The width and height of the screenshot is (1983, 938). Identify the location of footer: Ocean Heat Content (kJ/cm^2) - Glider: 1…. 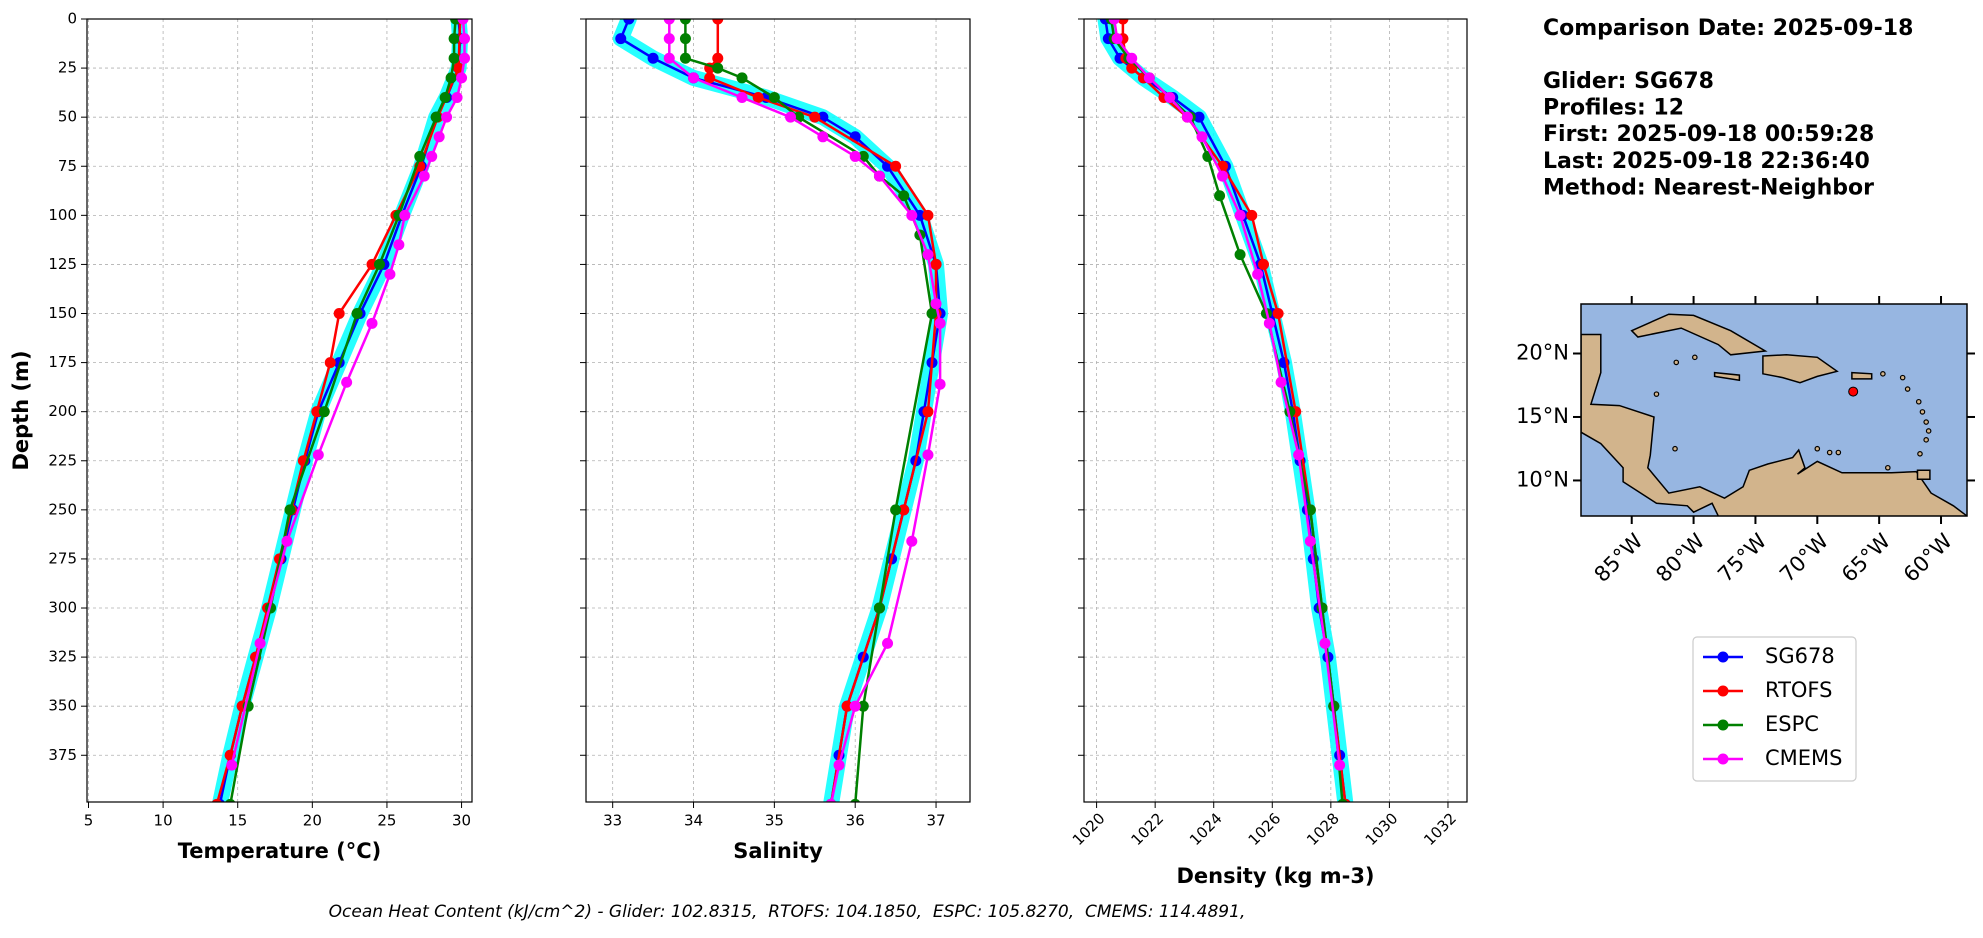
(787, 912).